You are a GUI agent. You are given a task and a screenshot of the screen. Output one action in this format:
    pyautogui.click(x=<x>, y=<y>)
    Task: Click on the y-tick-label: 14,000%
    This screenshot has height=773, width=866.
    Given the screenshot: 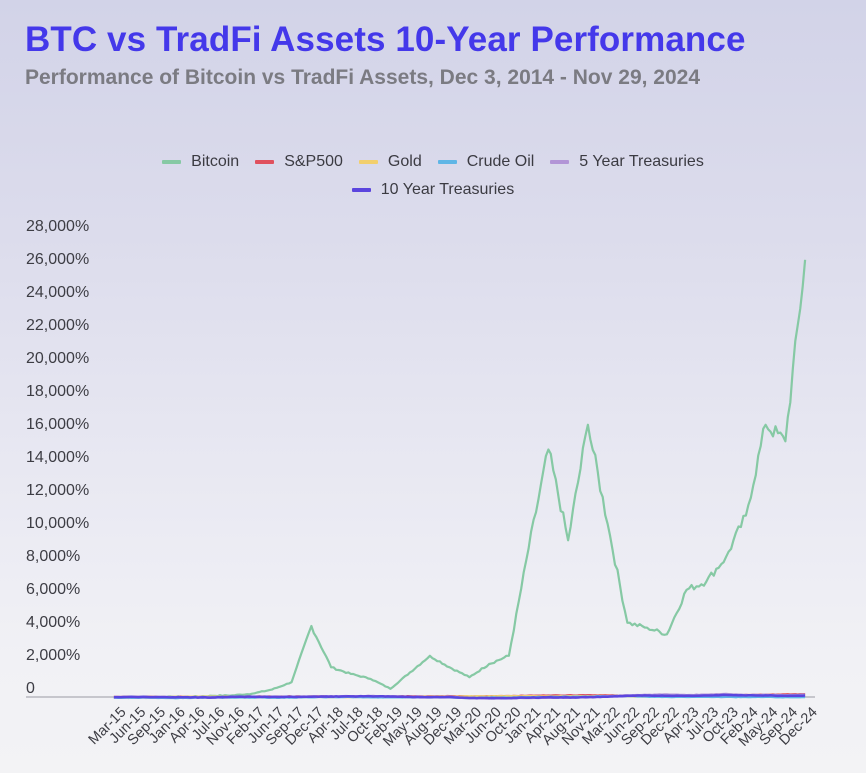 What is the action you would take?
    pyautogui.click(x=57, y=457)
    